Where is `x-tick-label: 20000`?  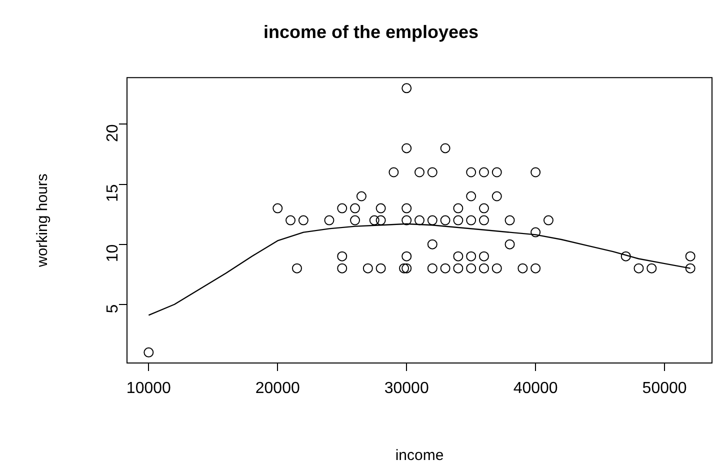
x-tick-label: 20000 is located at coordinates (277, 389).